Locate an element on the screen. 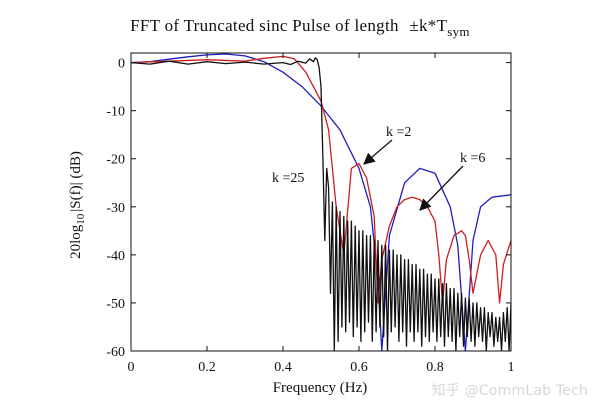 This screenshot has height=410, width=600. arrow-k6 is located at coordinates (441, 188).